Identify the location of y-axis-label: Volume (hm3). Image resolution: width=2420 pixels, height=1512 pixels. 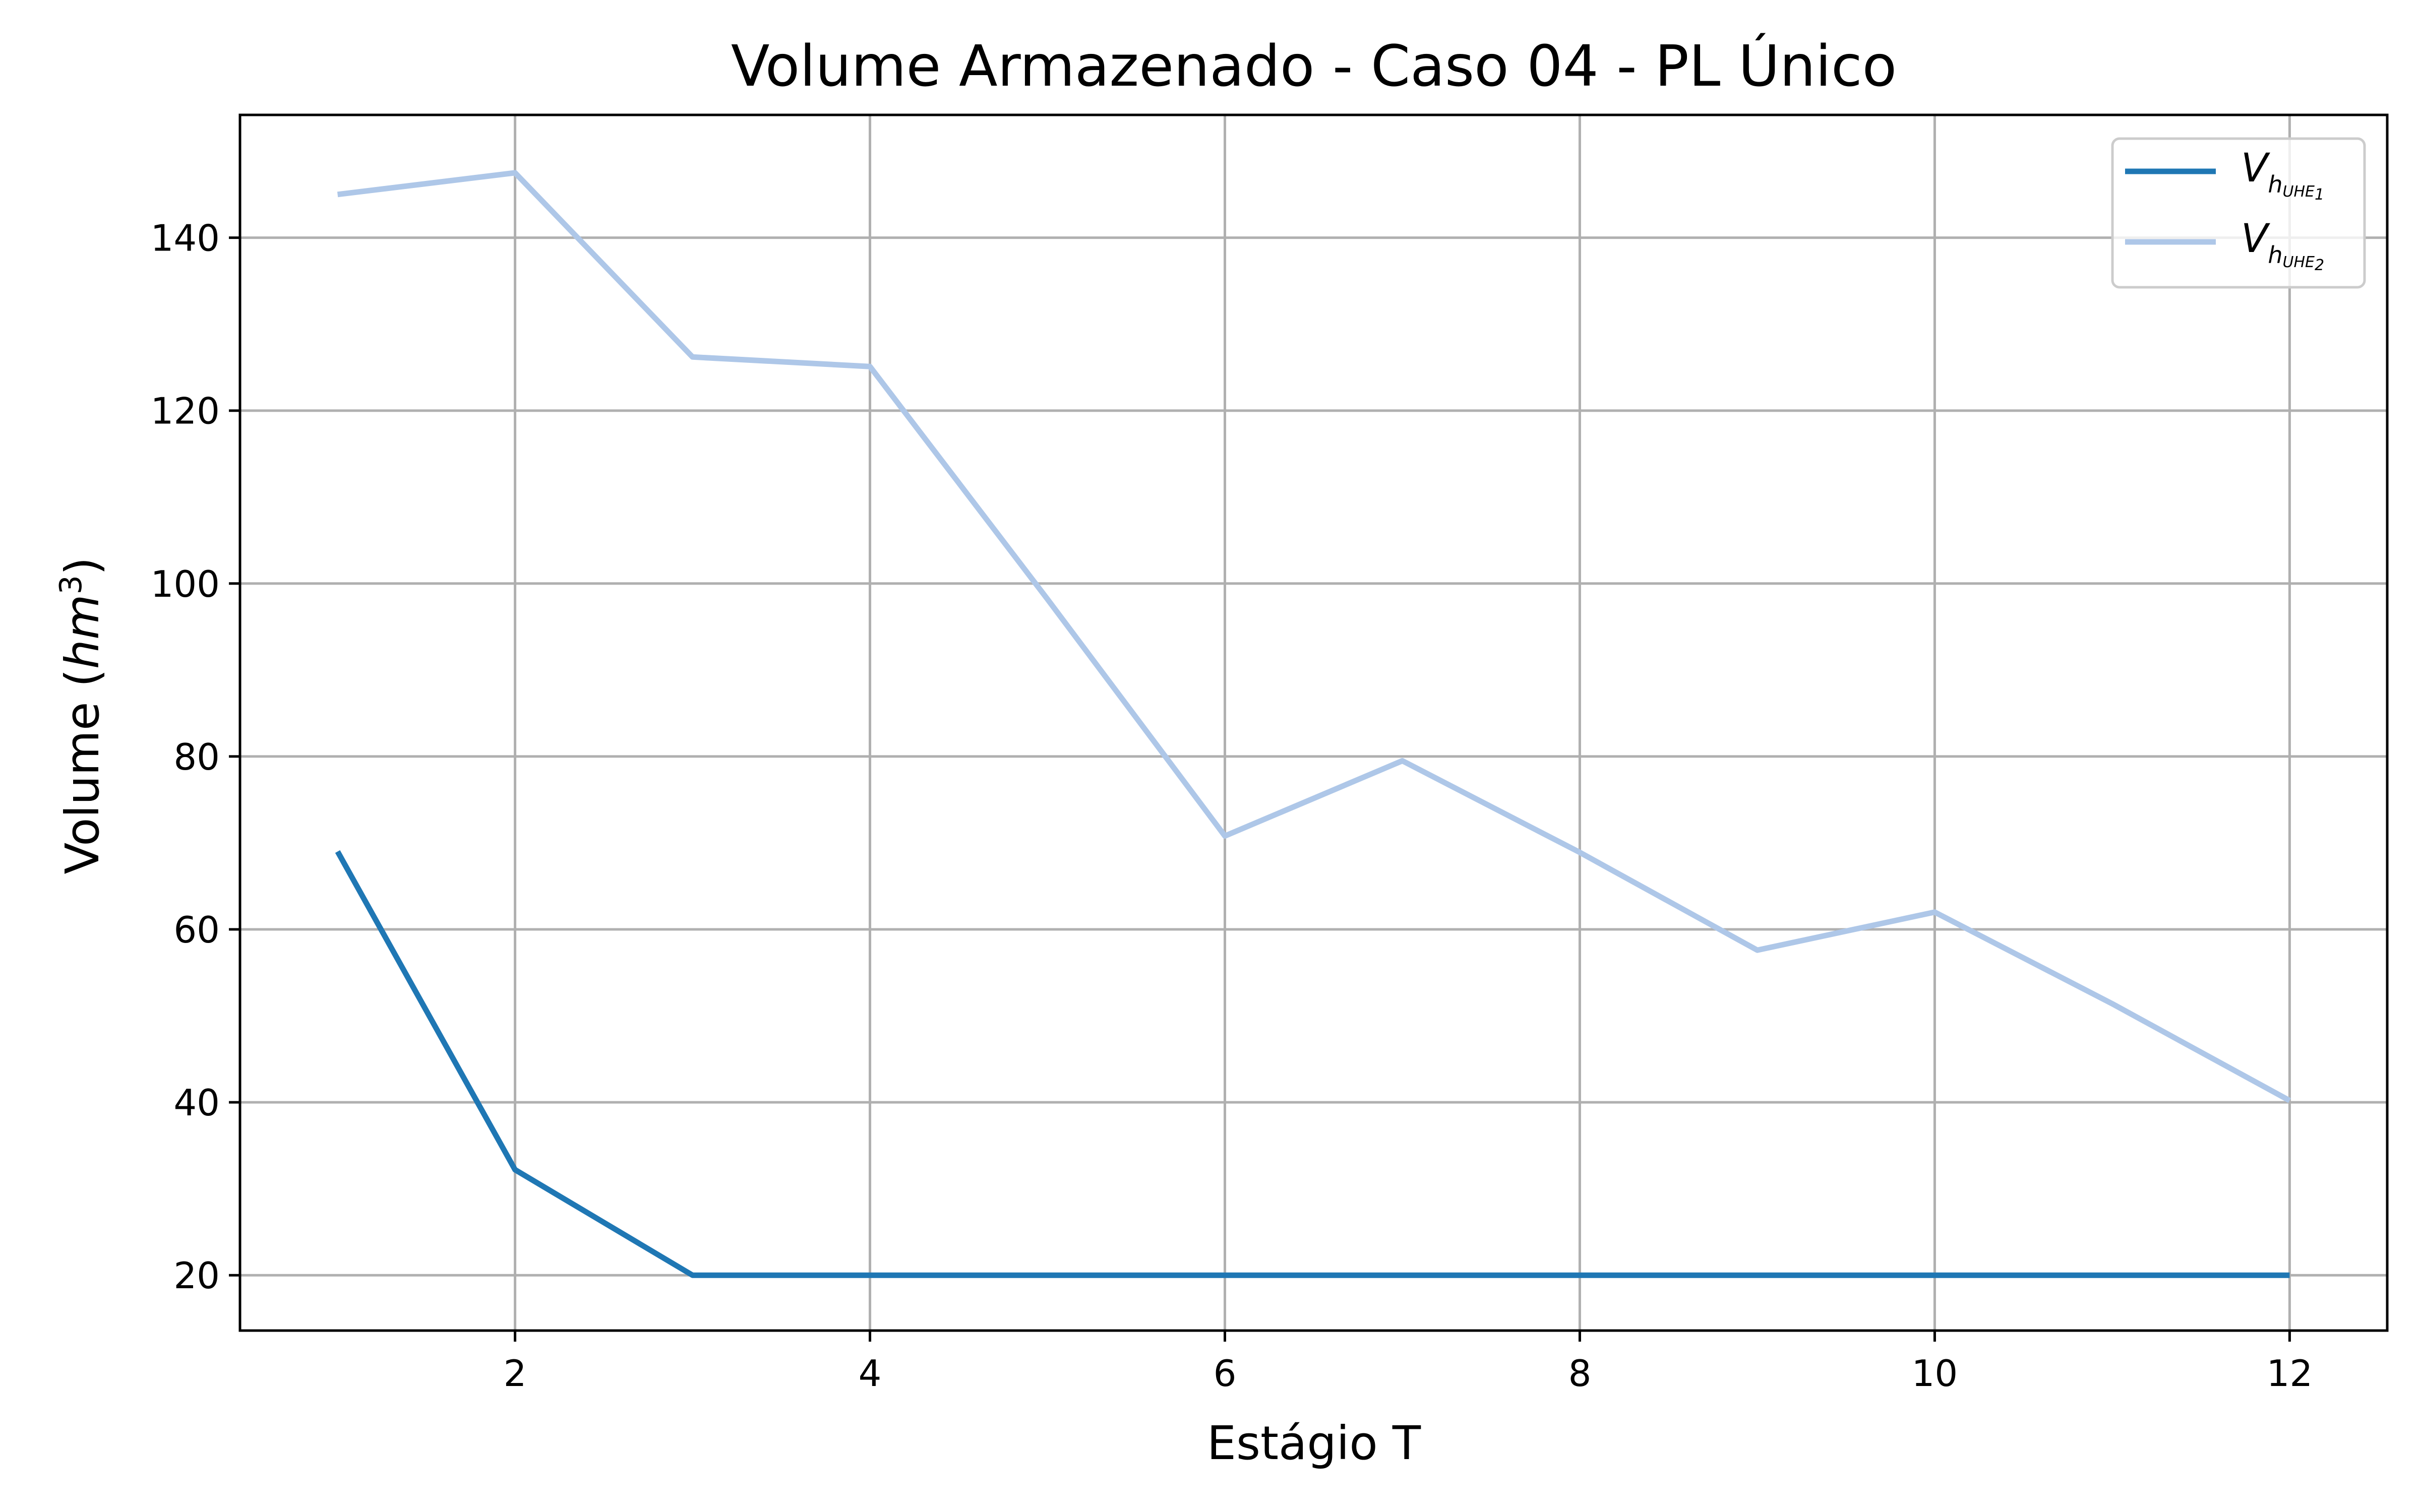
(81, 715).